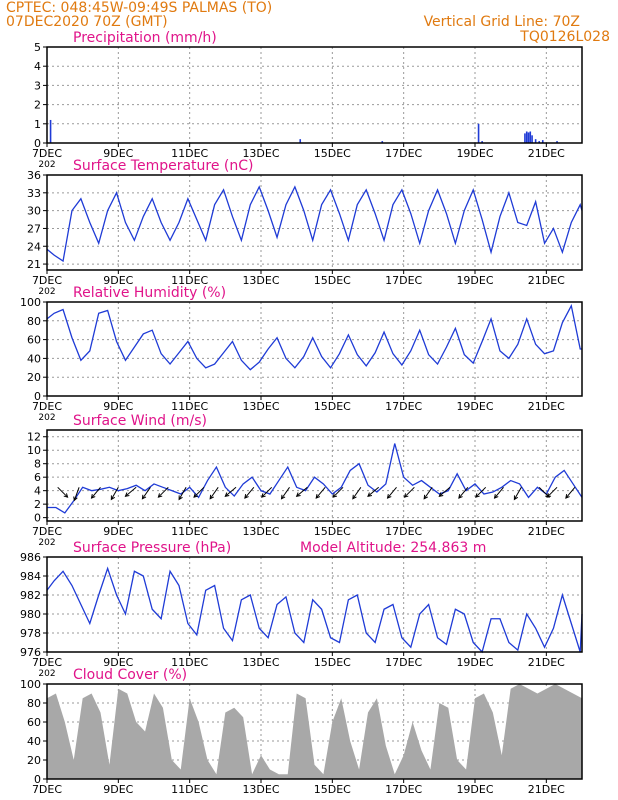 The height and width of the screenshot is (800, 618). What do you see at coordinates (332, 789) in the screenshot?
I see `cloud-xtick-label: 15DEC` at bounding box center [332, 789].